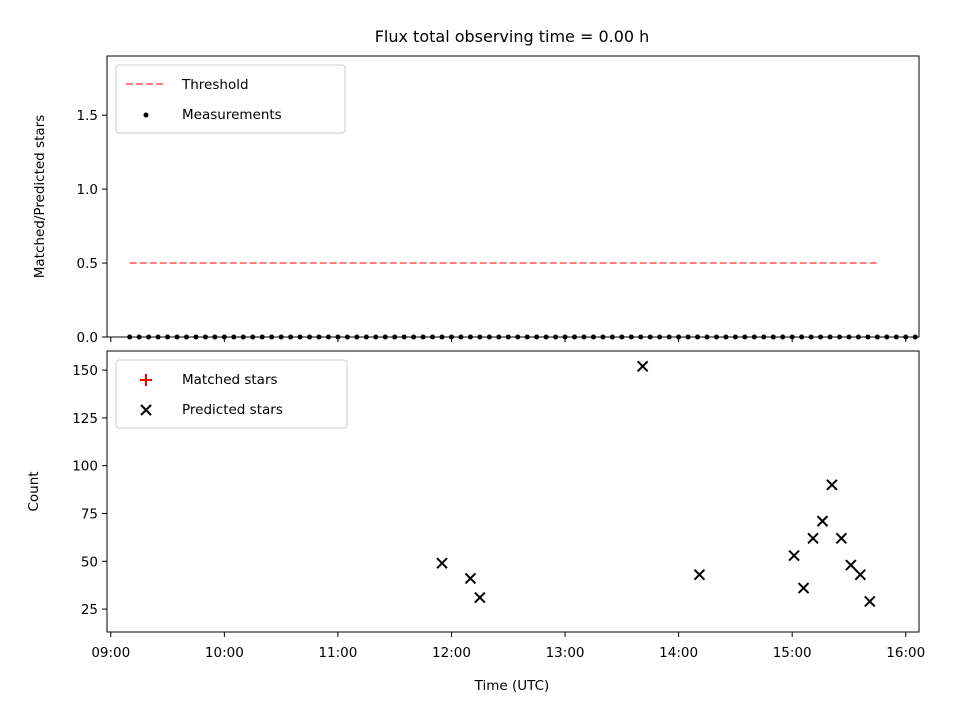  What do you see at coordinates (905, 653) in the screenshot?
I see `x-tick-label: 16:00` at bounding box center [905, 653].